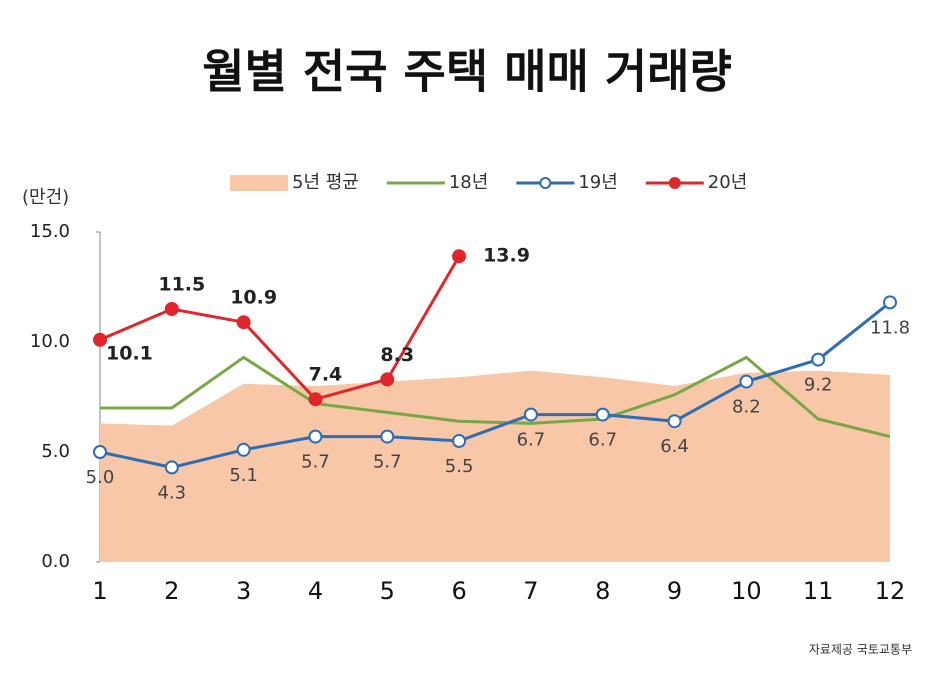 The image size is (935, 674). I want to click on data-label: 13.9, so click(506, 256).